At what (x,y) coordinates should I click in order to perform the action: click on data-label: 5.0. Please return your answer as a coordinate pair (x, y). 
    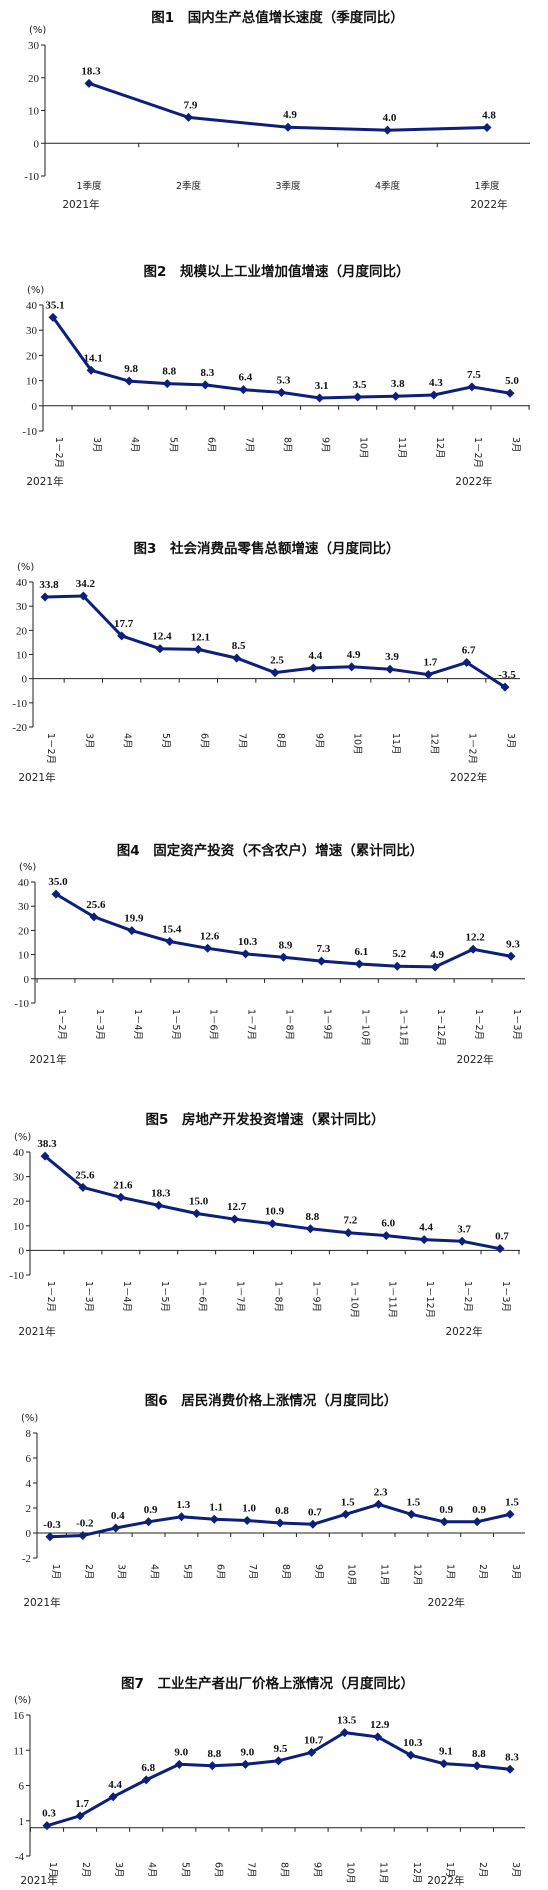
    Looking at the image, I should click on (512, 381).